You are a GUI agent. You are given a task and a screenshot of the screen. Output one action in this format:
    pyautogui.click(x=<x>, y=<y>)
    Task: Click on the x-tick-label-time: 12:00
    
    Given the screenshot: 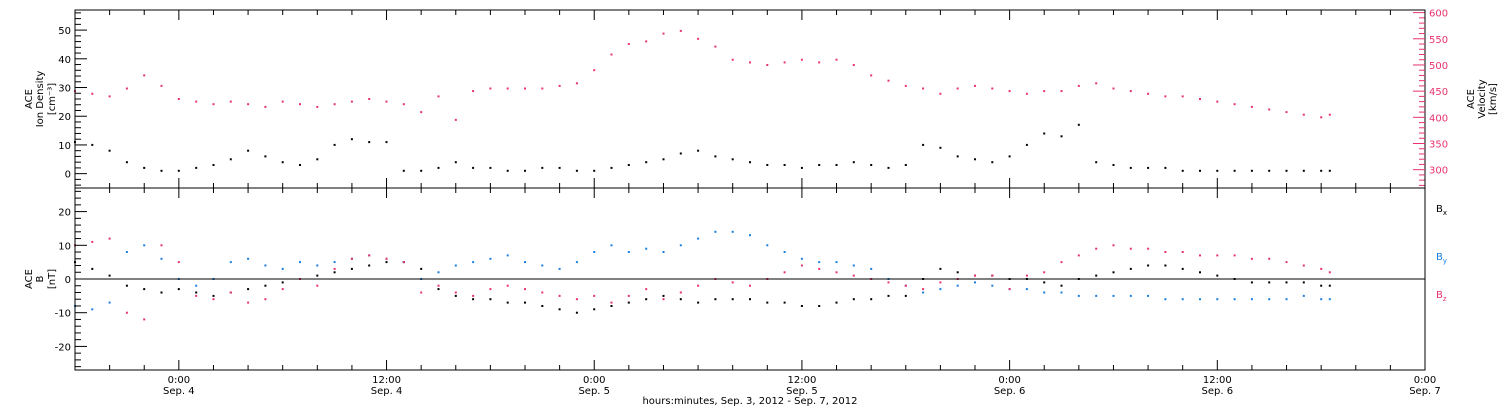 What is the action you would take?
    pyautogui.click(x=1217, y=380)
    